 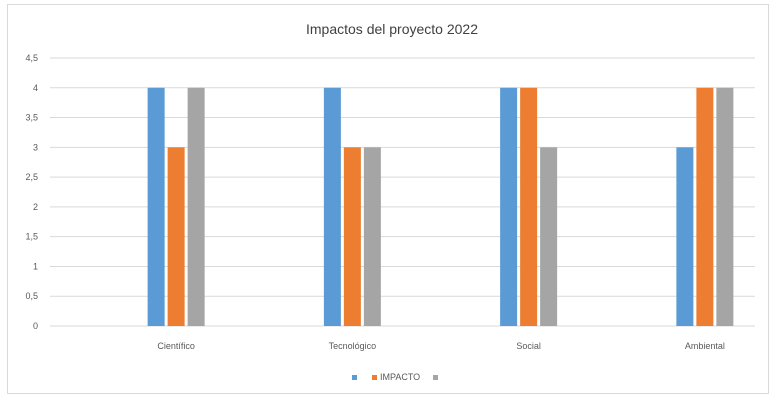 What do you see at coordinates (392, 29) in the screenshot?
I see `chart-title: Impactos del proyecto 2022` at bounding box center [392, 29].